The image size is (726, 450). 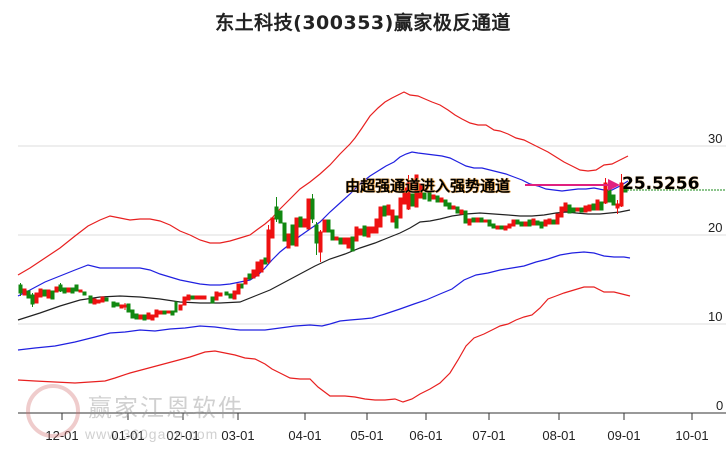 I want to click on x-tick-label: 04-01, so click(x=305, y=435).